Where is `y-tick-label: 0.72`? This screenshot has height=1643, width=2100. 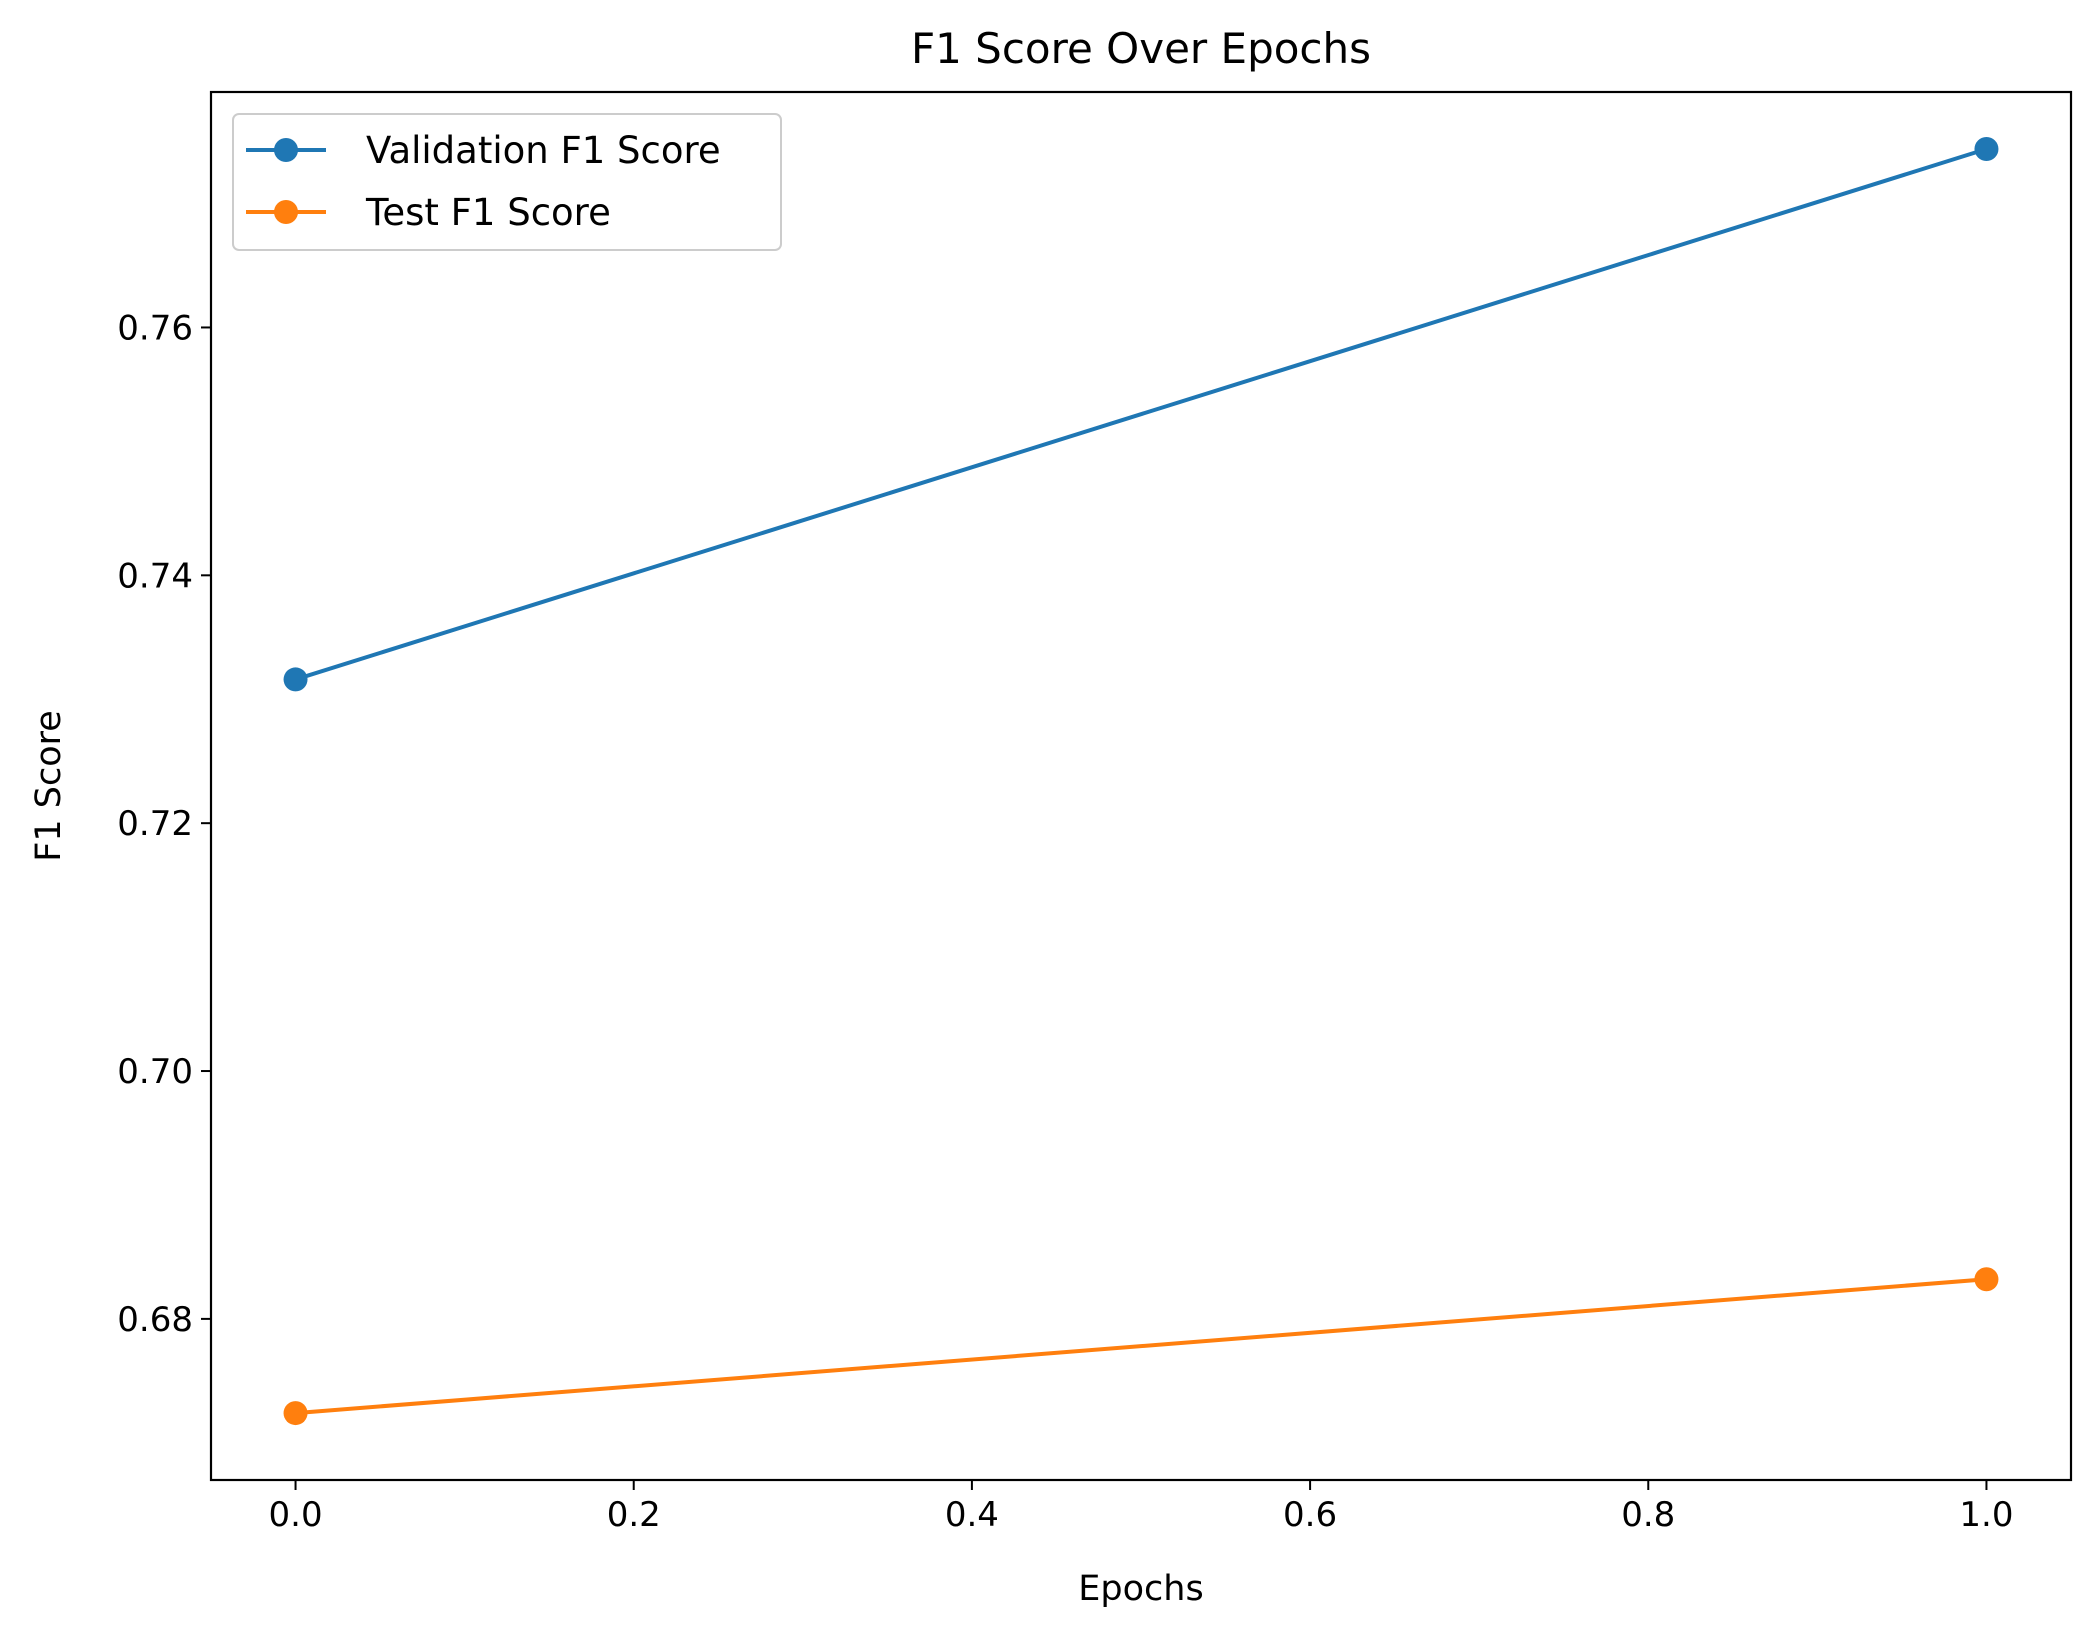 y-tick-label: 0.72 is located at coordinates (155, 824).